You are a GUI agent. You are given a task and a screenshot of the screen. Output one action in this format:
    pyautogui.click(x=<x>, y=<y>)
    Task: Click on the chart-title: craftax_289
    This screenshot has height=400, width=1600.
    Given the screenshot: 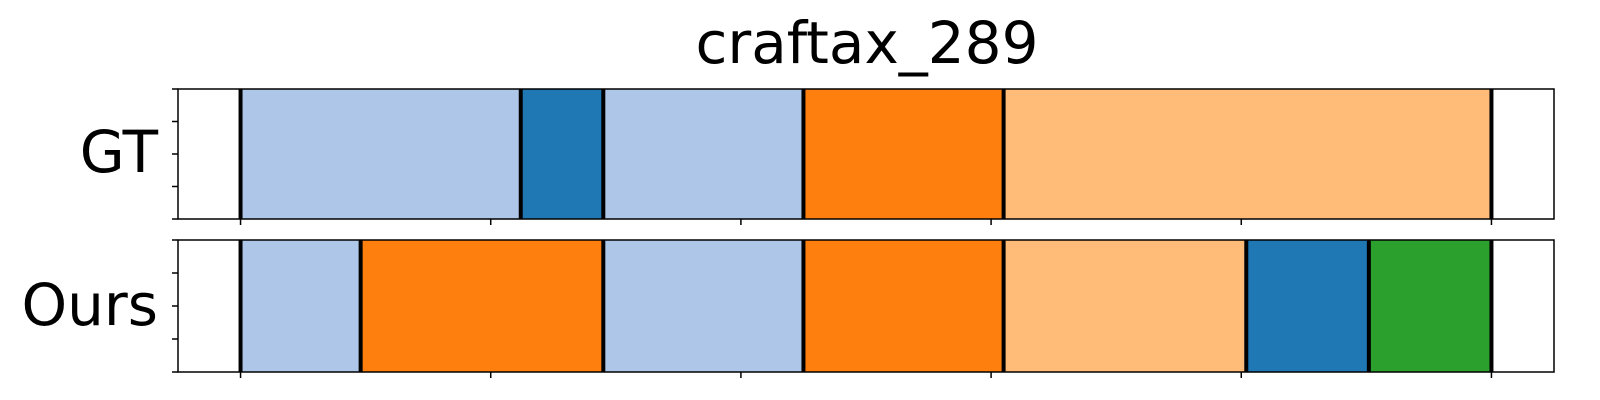 What is the action you would take?
    pyautogui.click(x=867, y=43)
    